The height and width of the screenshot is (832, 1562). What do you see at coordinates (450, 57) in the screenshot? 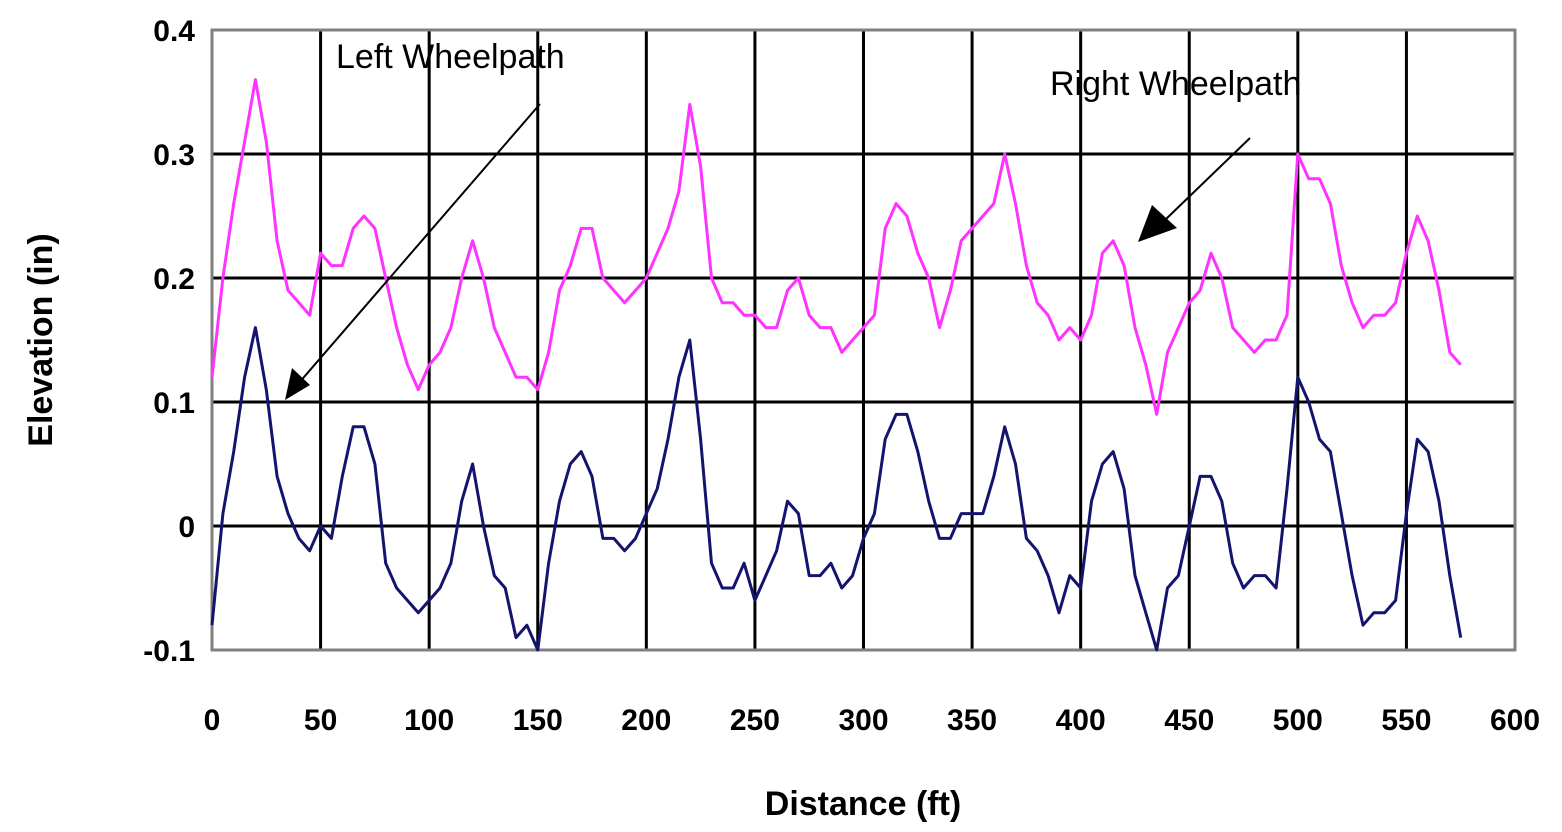
I see `annotation-left-wheelpath: Left Wheelpath` at bounding box center [450, 57].